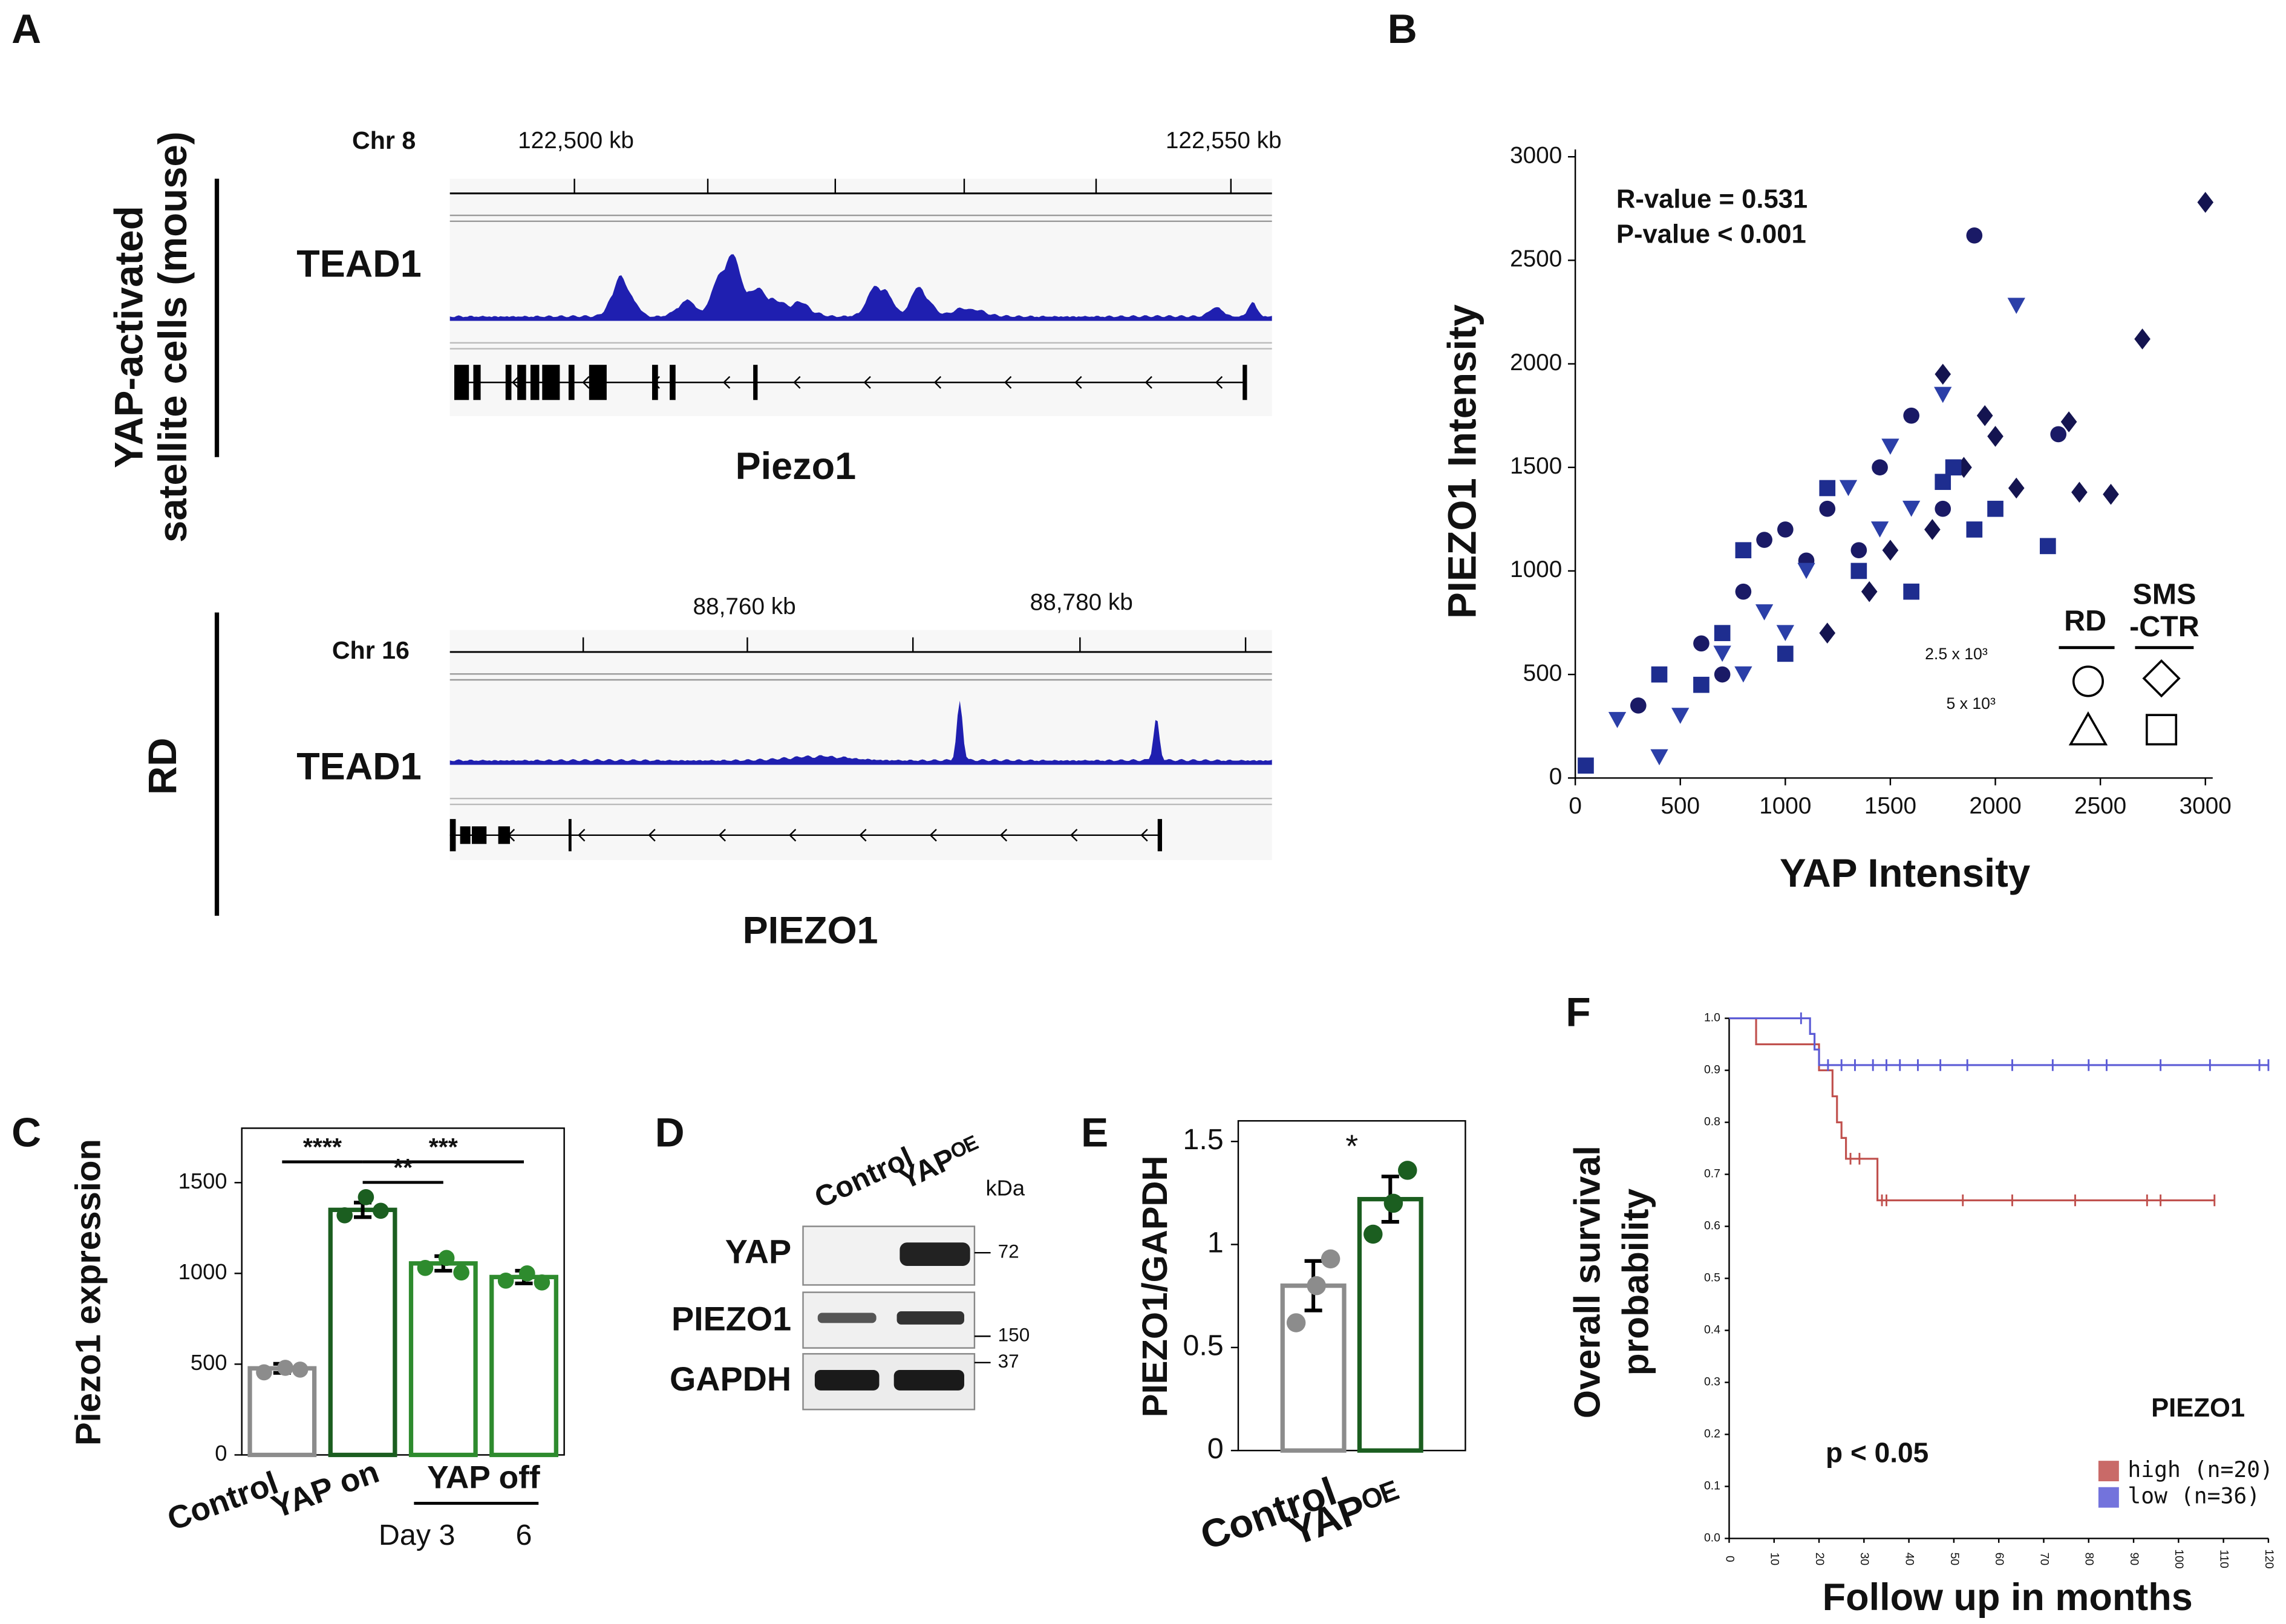 This screenshot has height=1624, width=2286. Describe the element at coordinates (202, 1181) in the screenshot. I see `y-tick-label: 1500` at that location.